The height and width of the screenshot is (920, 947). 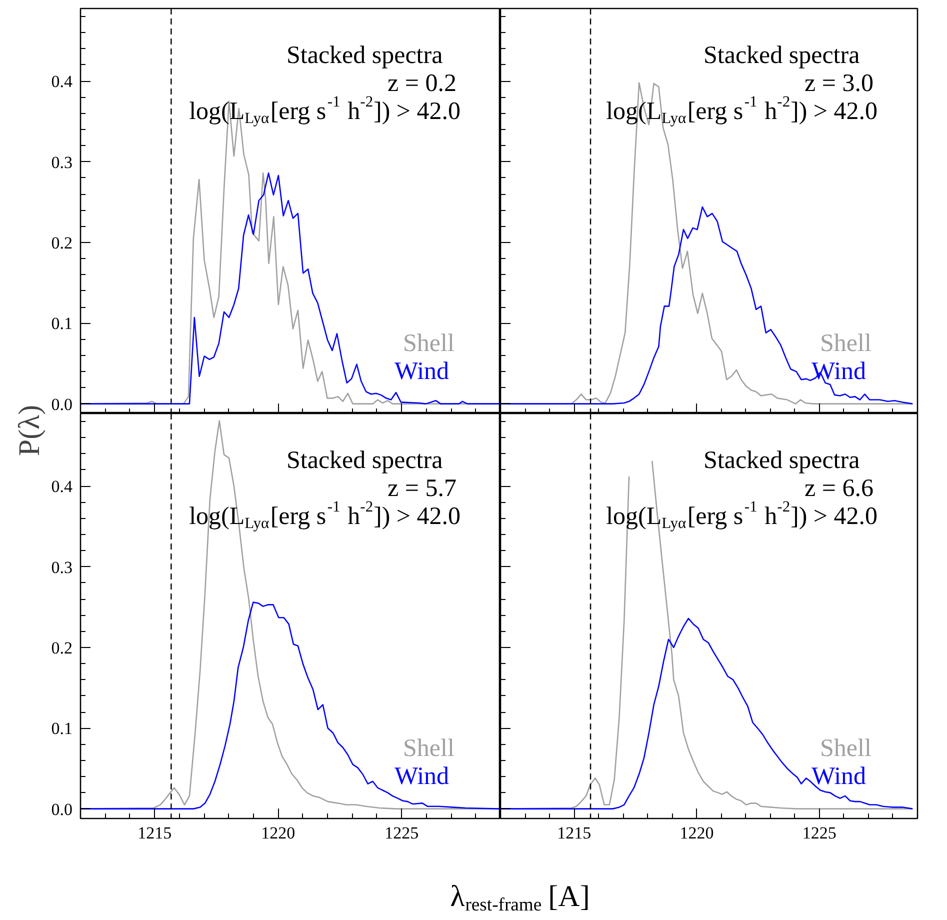 What do you see at coordinates (29, 430) in the screenshot?
I see `y-axis-title: P(λ)` at bounding box center [29, 430].